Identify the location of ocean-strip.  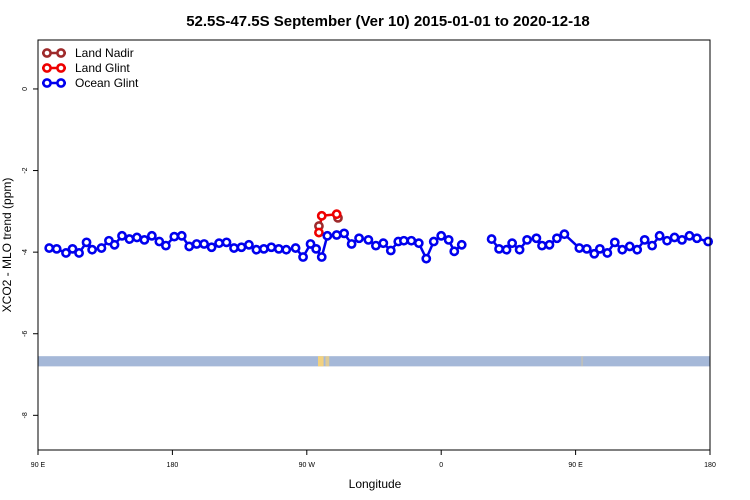
(374, 361).